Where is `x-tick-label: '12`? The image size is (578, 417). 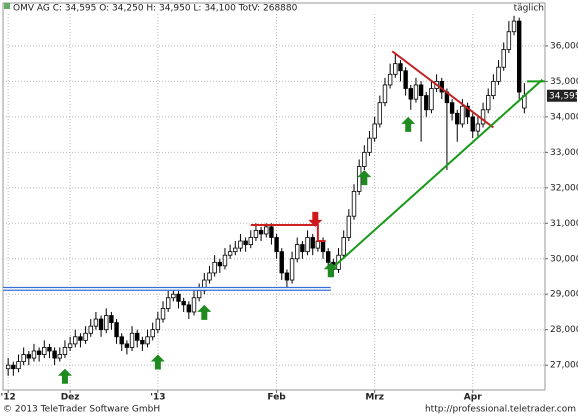
x-tick-label: '12 is located at coordinates (8, 398).